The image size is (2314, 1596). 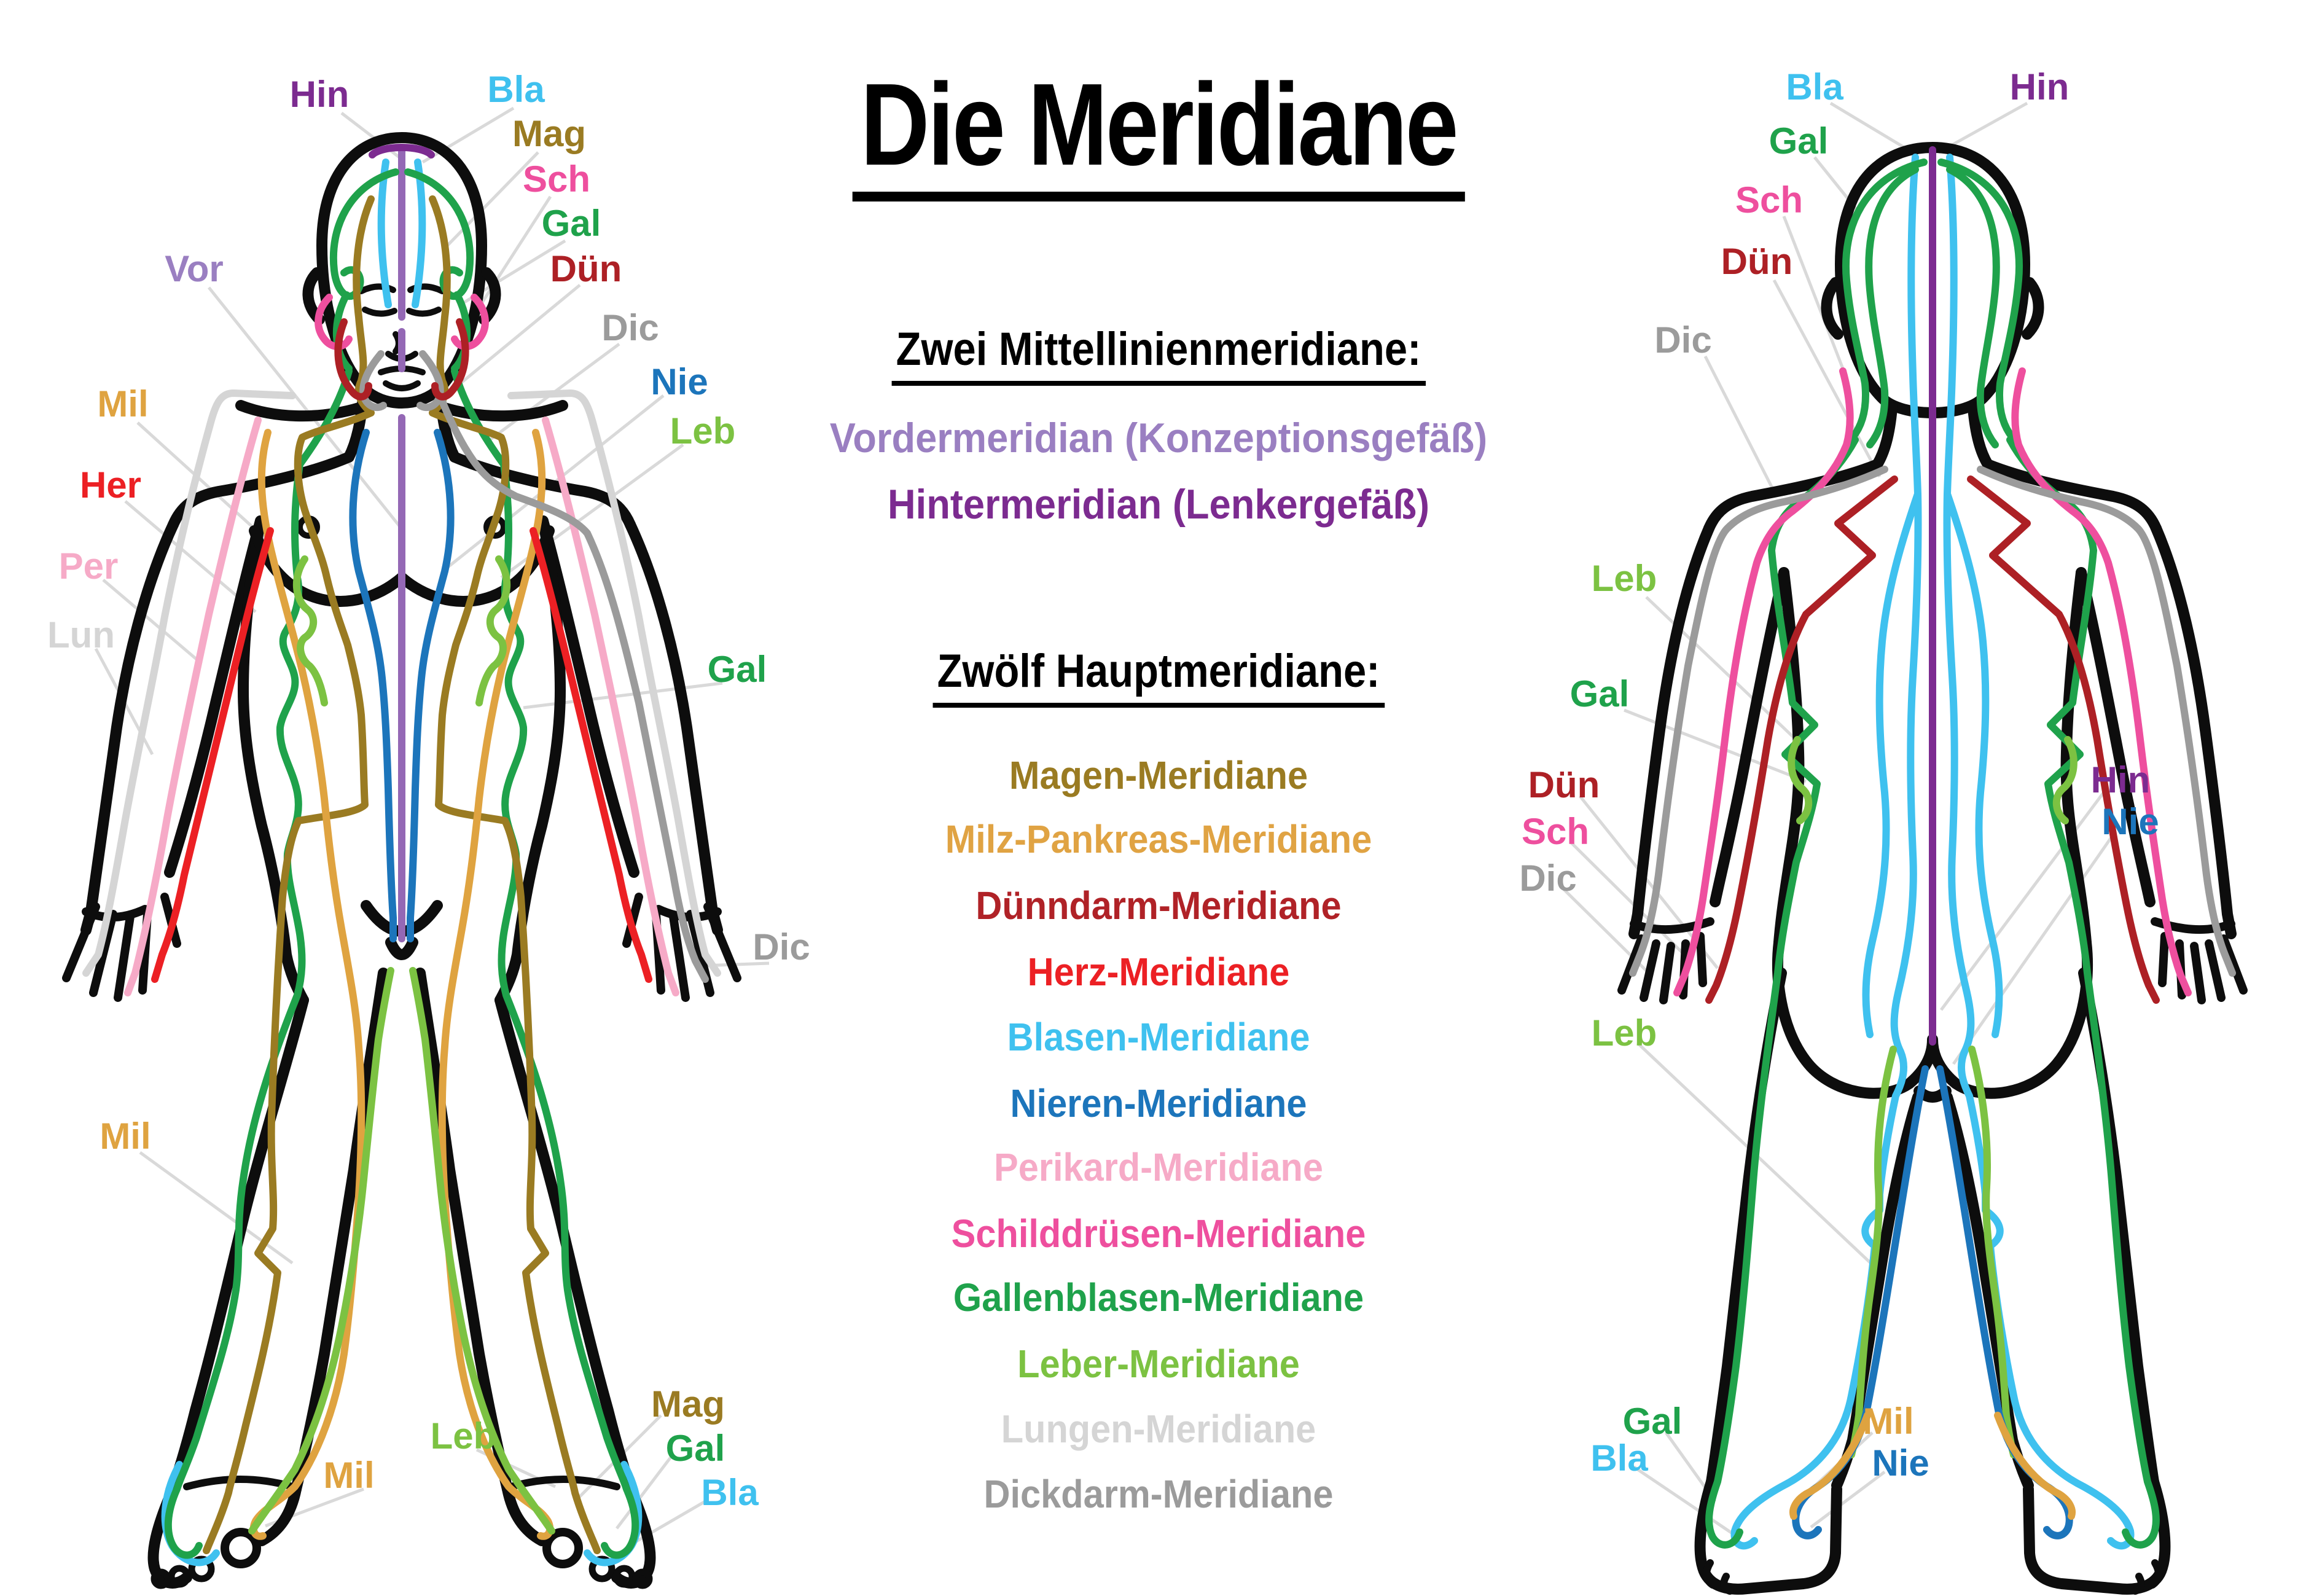 What do you see at coordinates (1158, 1037) in the screenshot?
I see `list-item: Blasen-Meridiane` at bounding box center [1158, 1037].